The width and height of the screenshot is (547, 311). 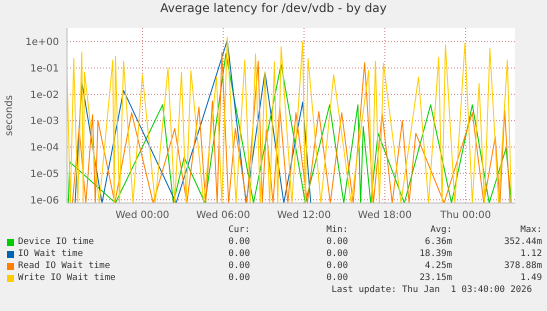 I want to click on x-tick-label: Wed 18:00, so click(x=385, y=216).